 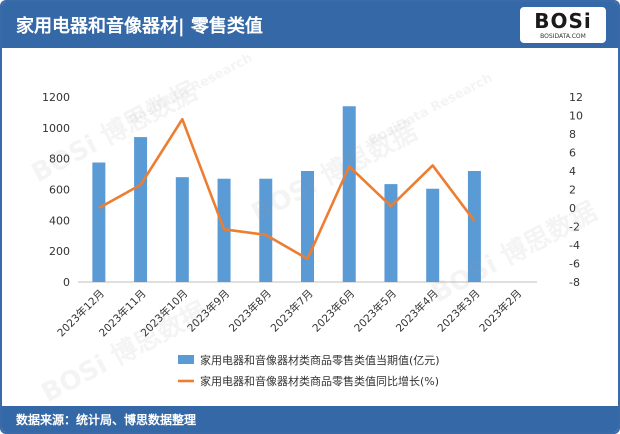 What do you see at coordinates (572, 190) in the screenshot?
I see `y-right-tick-label: 2` at bounding box center [572, 190].